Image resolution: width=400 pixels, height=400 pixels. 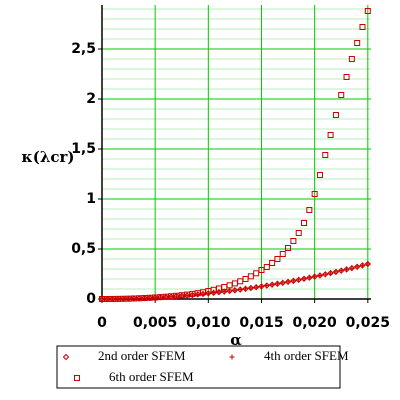 What do you see at coordinates (142, 355) in the screenshot?
I see `legend-label: 2nd order SFEM` at bounding box center [142, 355].